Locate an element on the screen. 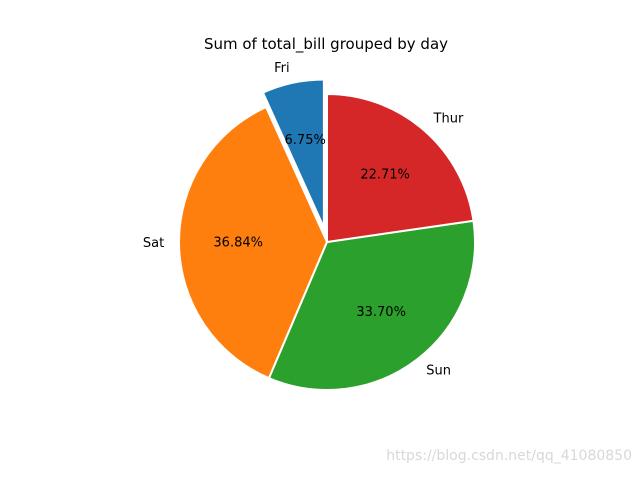 This screenshot has width=640, height=480. slice-label-sat: Sat is located at coordinates (153, 243).